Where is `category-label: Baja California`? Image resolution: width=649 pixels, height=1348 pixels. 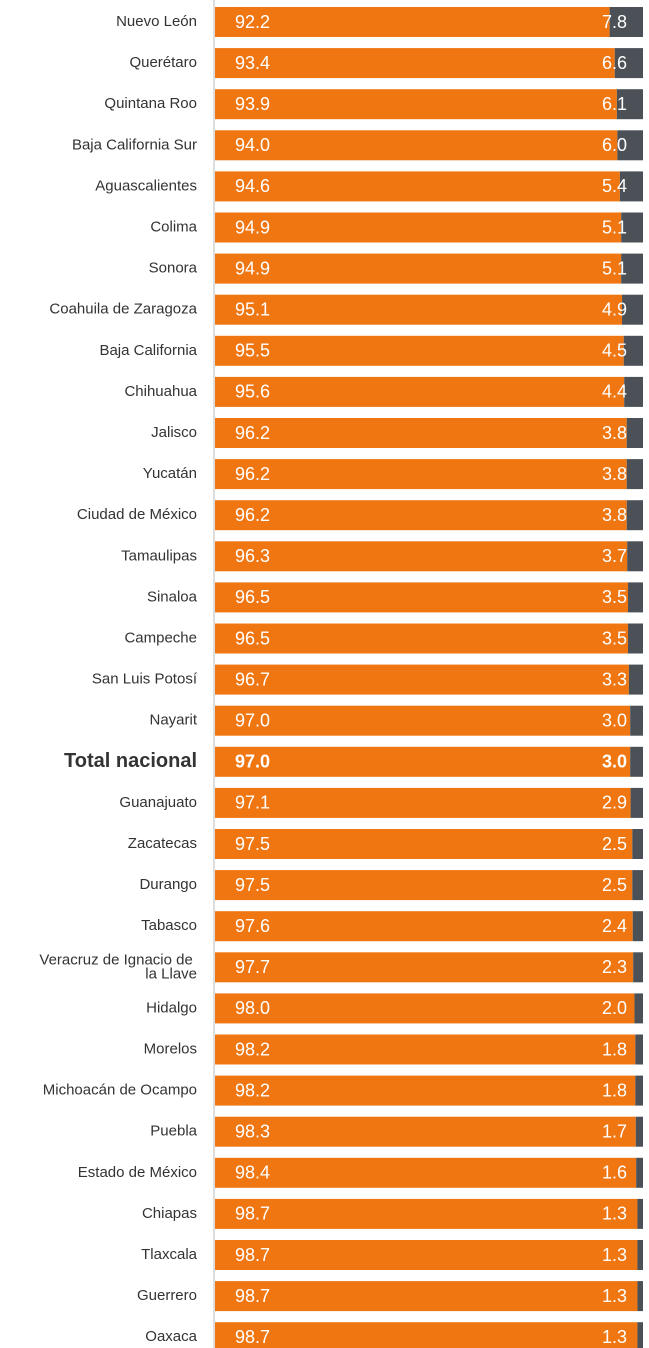 category-label: Baja California is located at coordinates (148, 350).